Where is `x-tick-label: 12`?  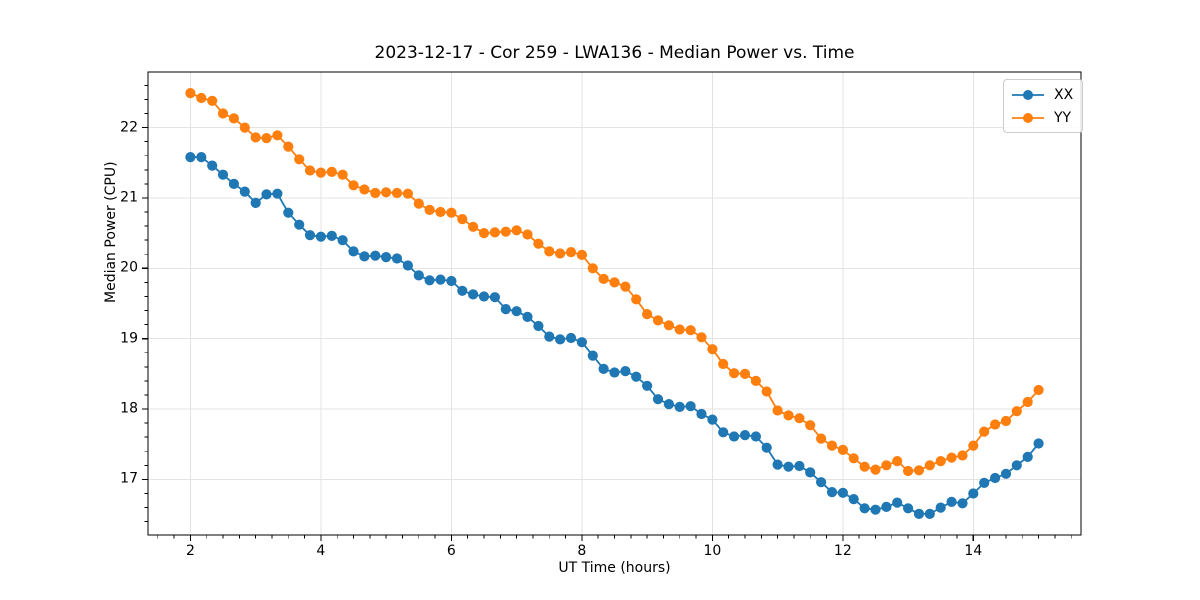
x-tick-label: 12 is located at coordinates (842, 551).